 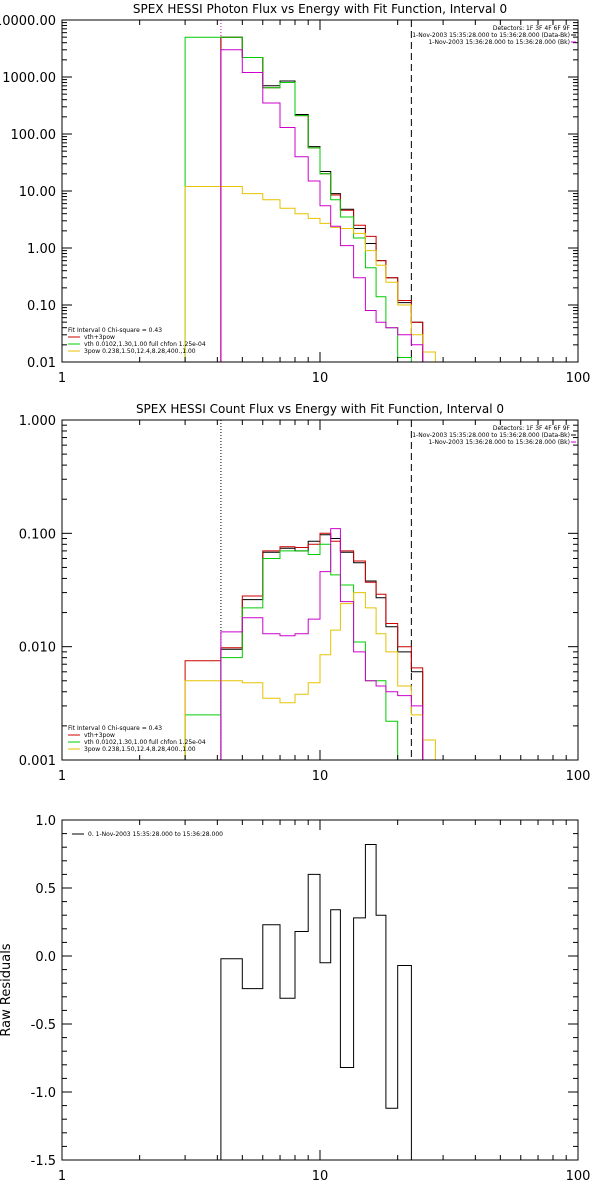 What do you see at coordinates (45, 821) in the screenshot?
I see `y-tick-label: 1.0` at bounding box center [45, 821].